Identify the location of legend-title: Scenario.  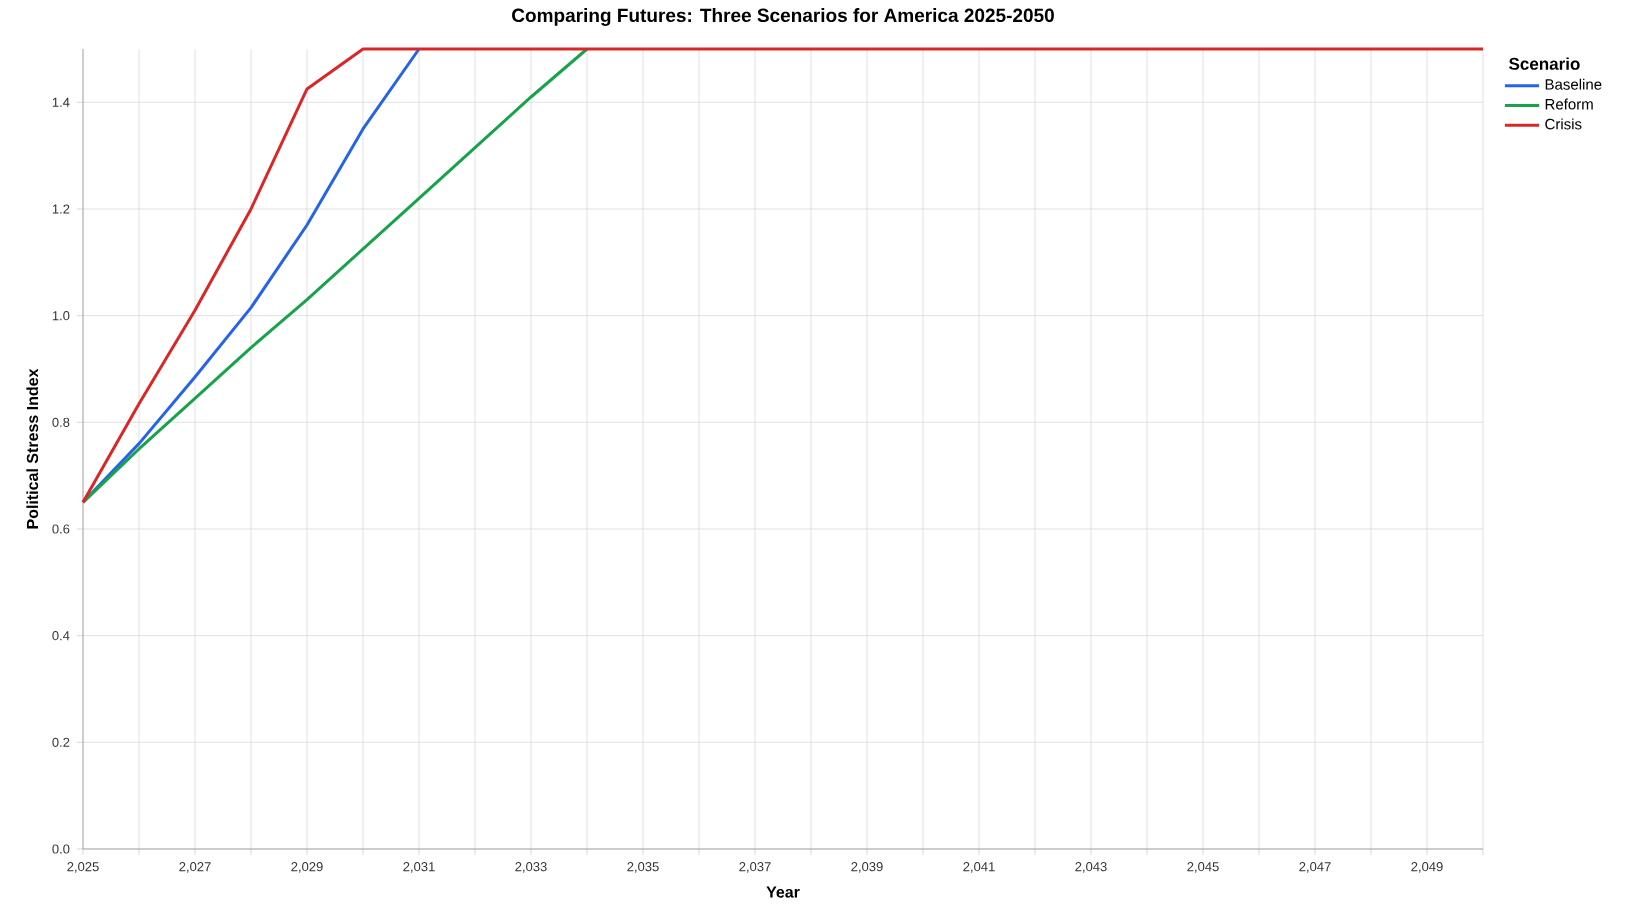
(1544, 63).